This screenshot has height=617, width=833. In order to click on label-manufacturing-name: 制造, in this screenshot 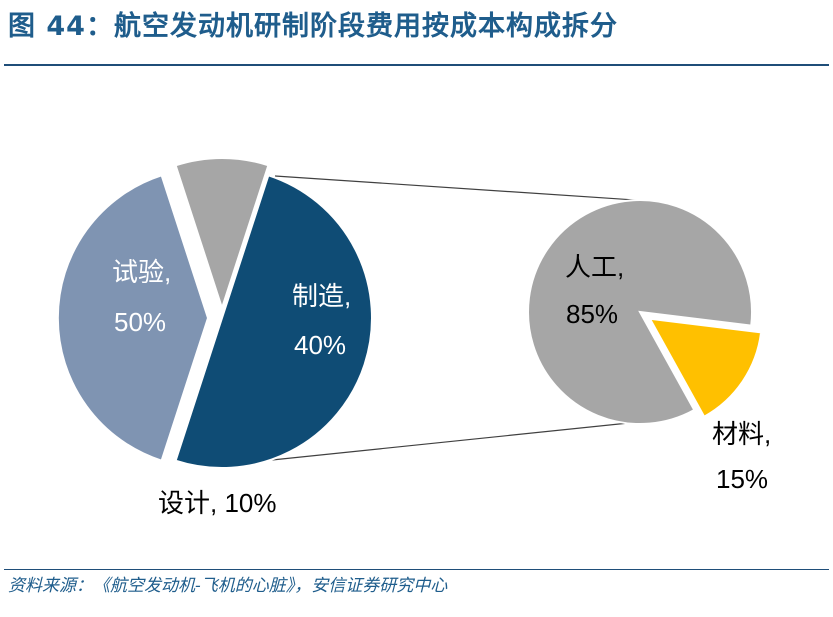, I will do `click(321, 296)`.